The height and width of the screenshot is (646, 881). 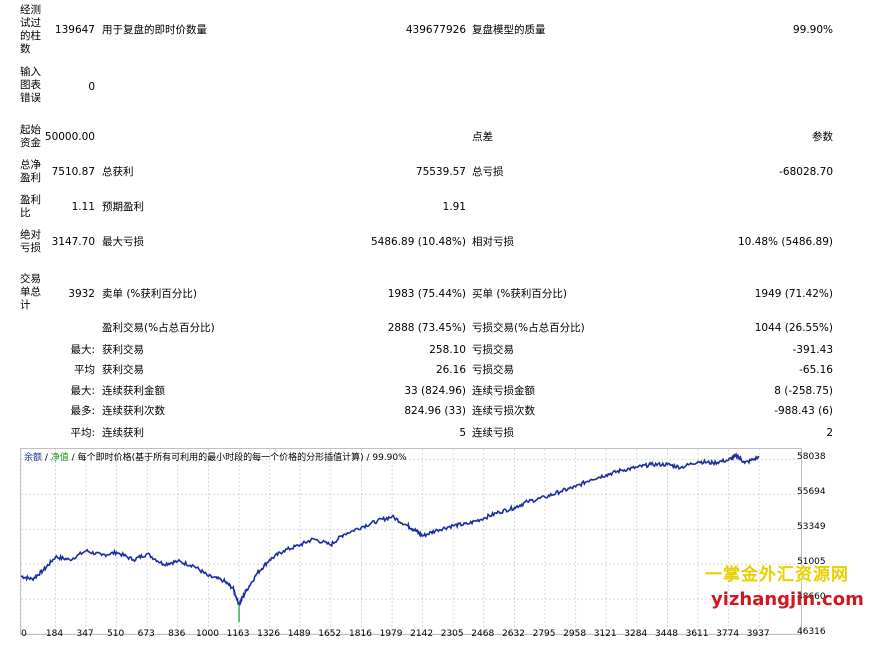 I want to click on x-tick-label: 673, so click(x=146, y=634).